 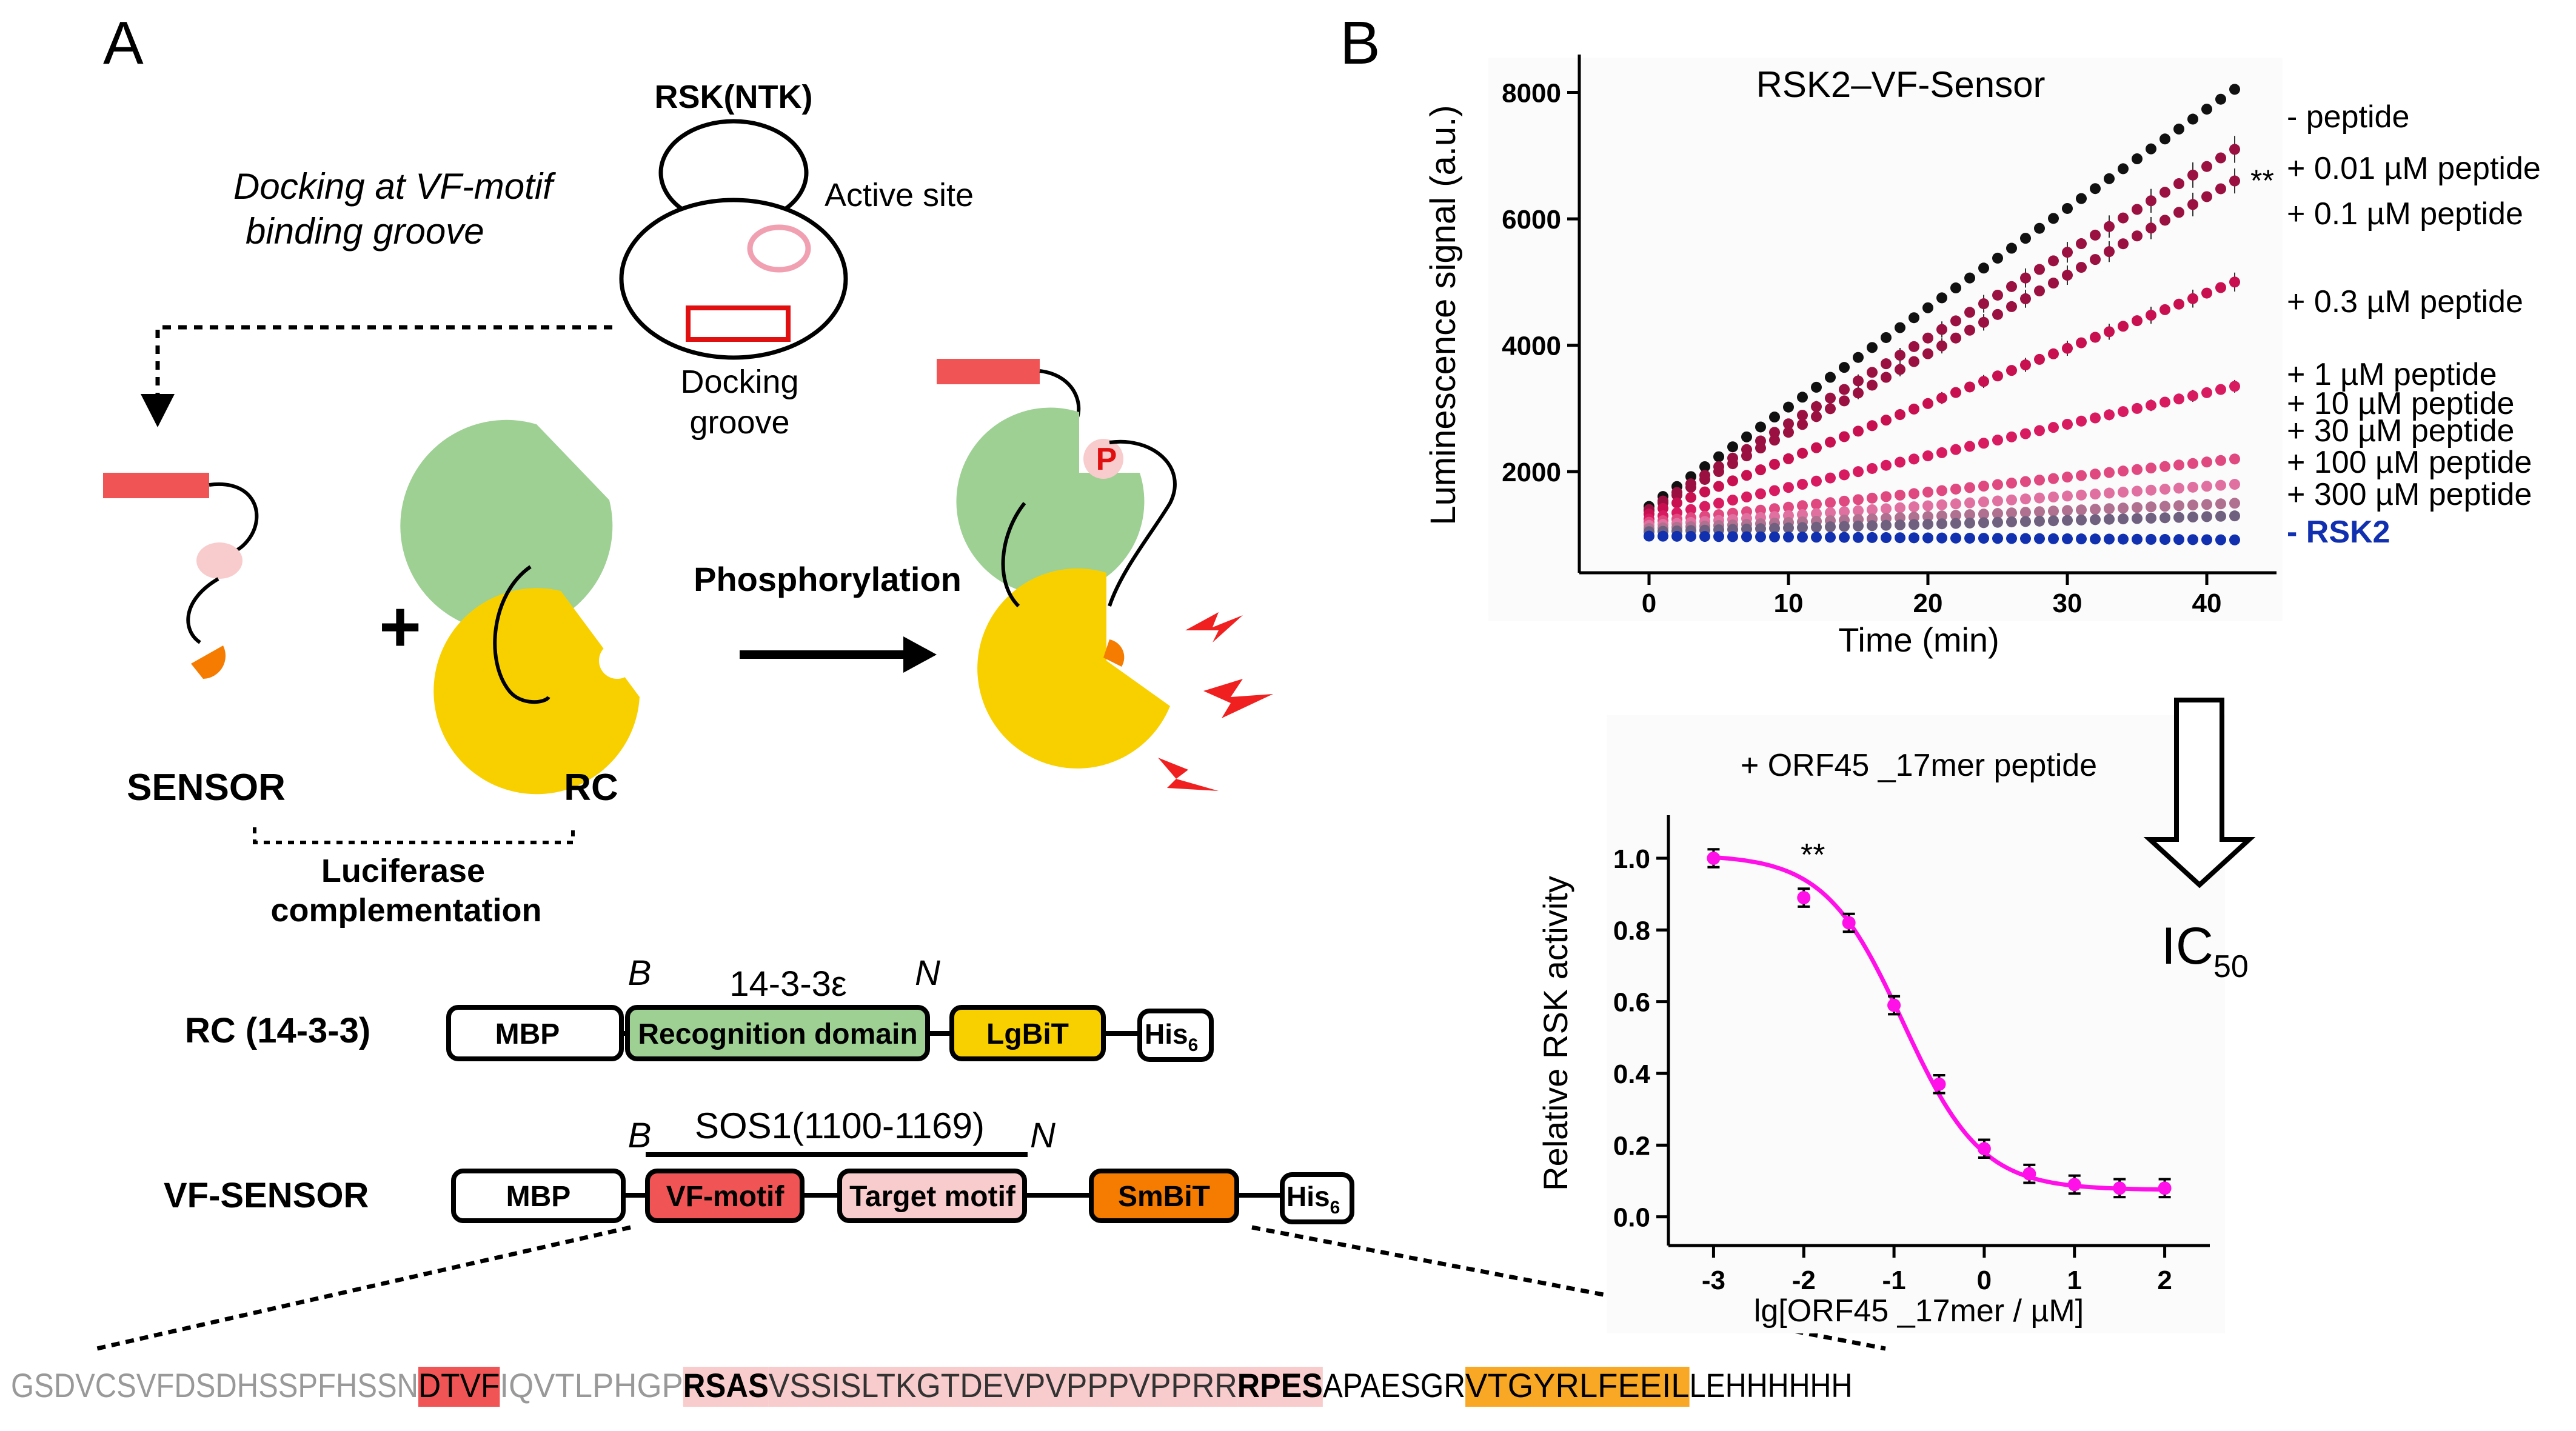 What do you see at coordinates (726, 1387) in the screenshot?
I see `sequence-highlight` at bounding box center [726, 1387].